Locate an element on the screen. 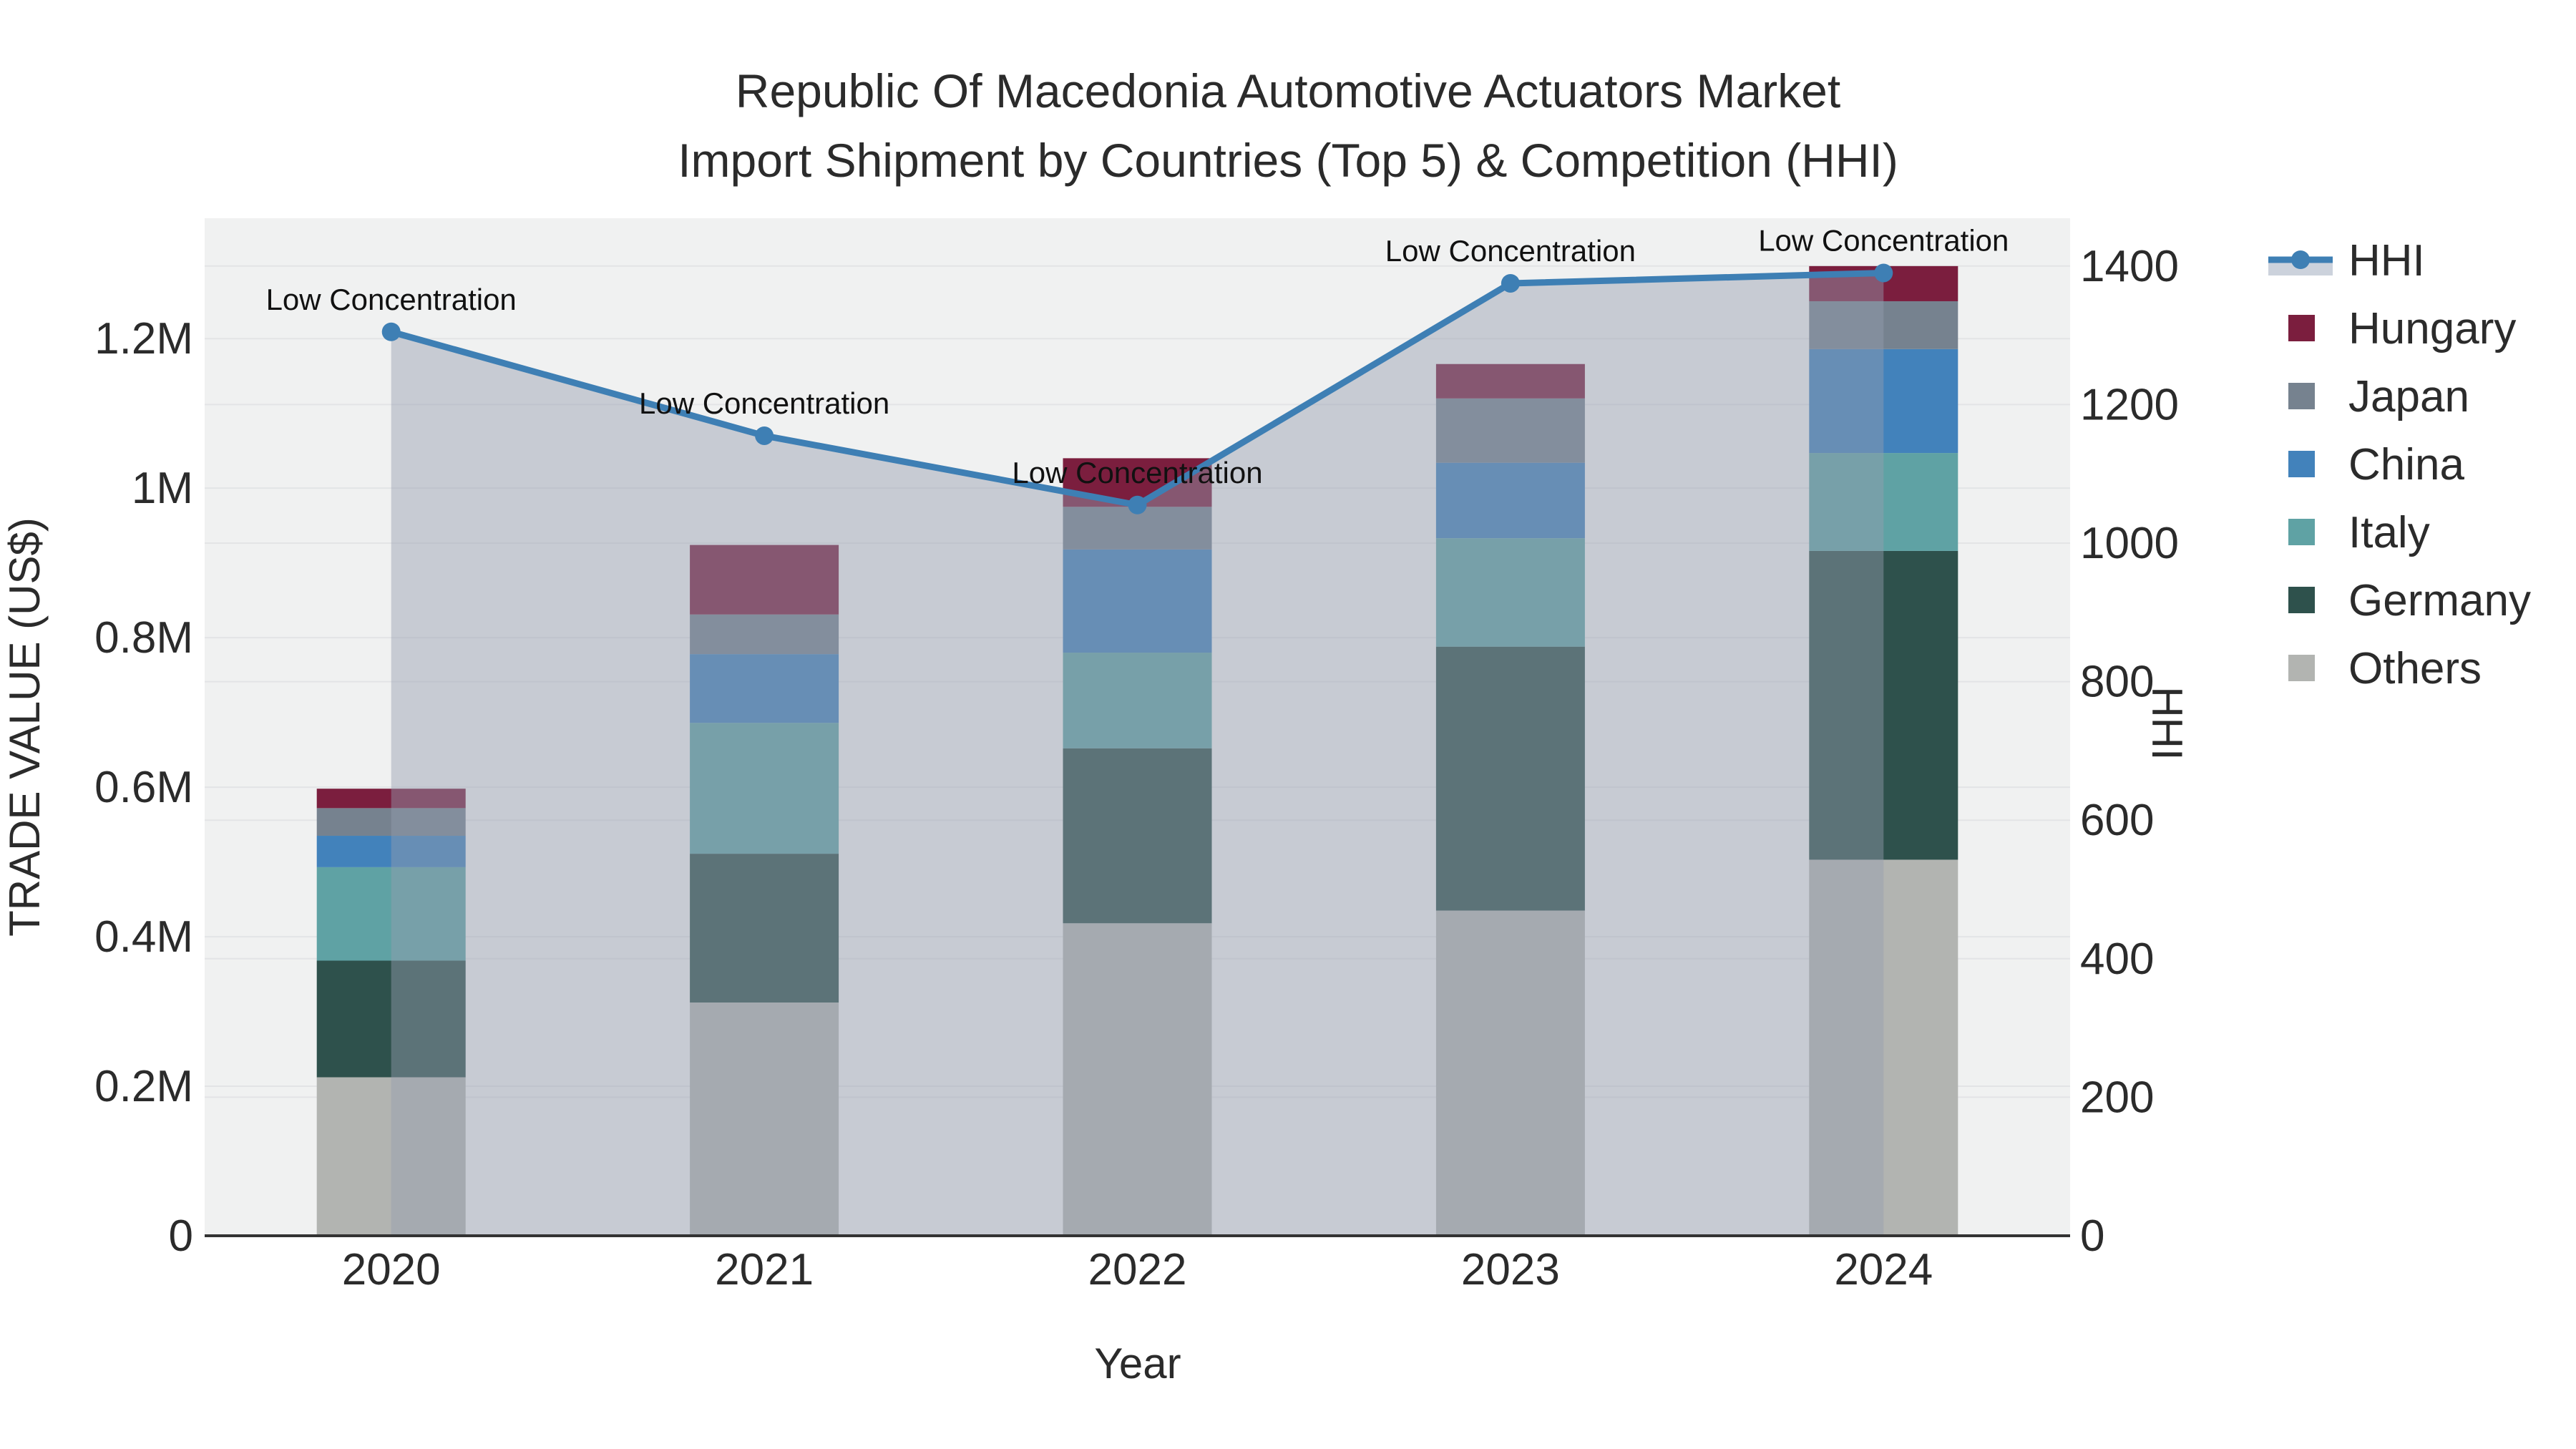 The image size is (2576, 1449). y-left-tick-0.6M: 0.6M is located at coordinates (143, 788).